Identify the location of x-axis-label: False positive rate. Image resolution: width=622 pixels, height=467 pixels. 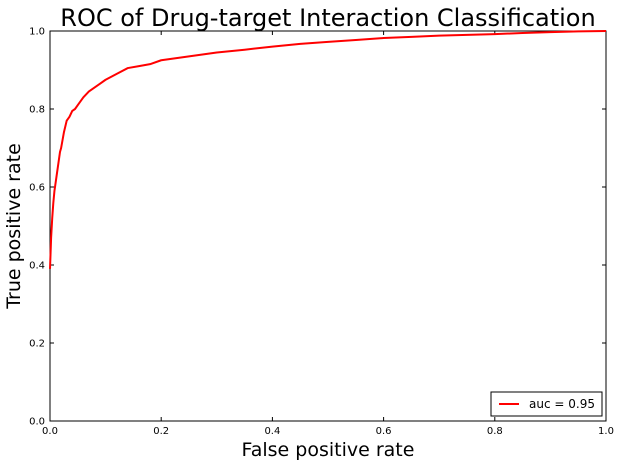
(328, 450).